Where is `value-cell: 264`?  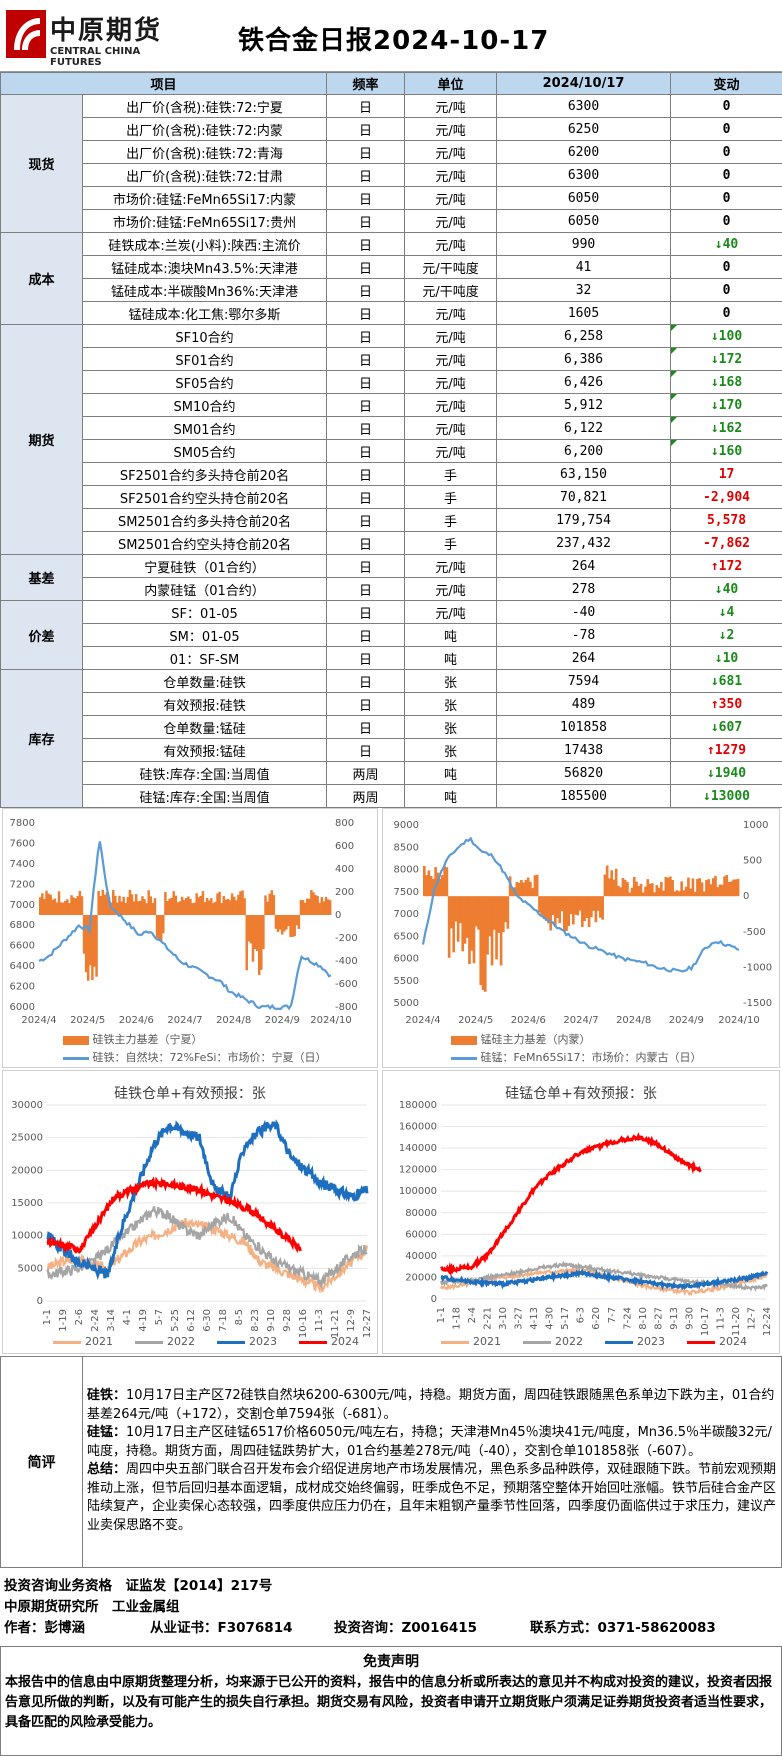
value-cell: 264 is located at coordinates (584, 566).